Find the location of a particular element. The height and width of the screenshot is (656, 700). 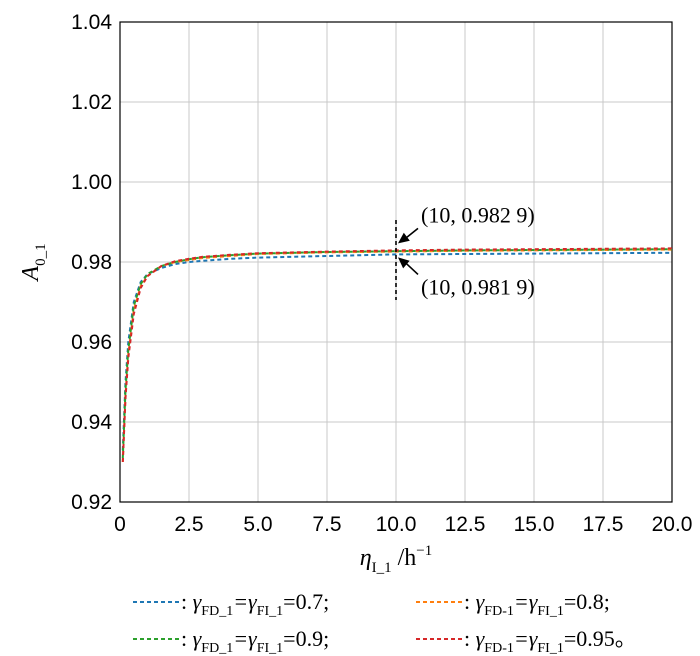

y-tick-label: 1.02 is located at coordinates (91, 102).